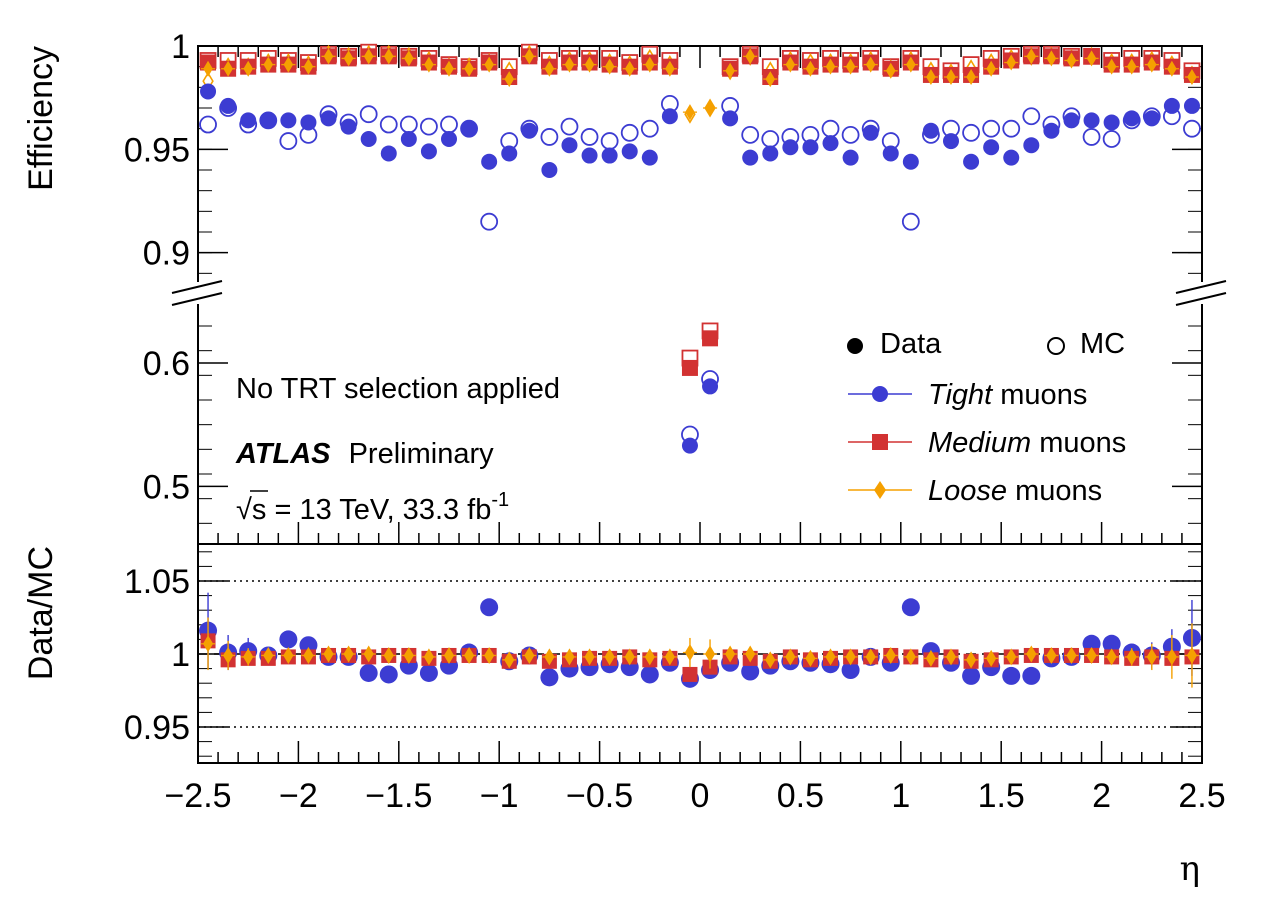 The image size is (1268, 916). What do you see at coordinates (398, 389) in the screenshot?
I see `annotation-selection: No TRT selection applied` at bounding box center [398, 389].